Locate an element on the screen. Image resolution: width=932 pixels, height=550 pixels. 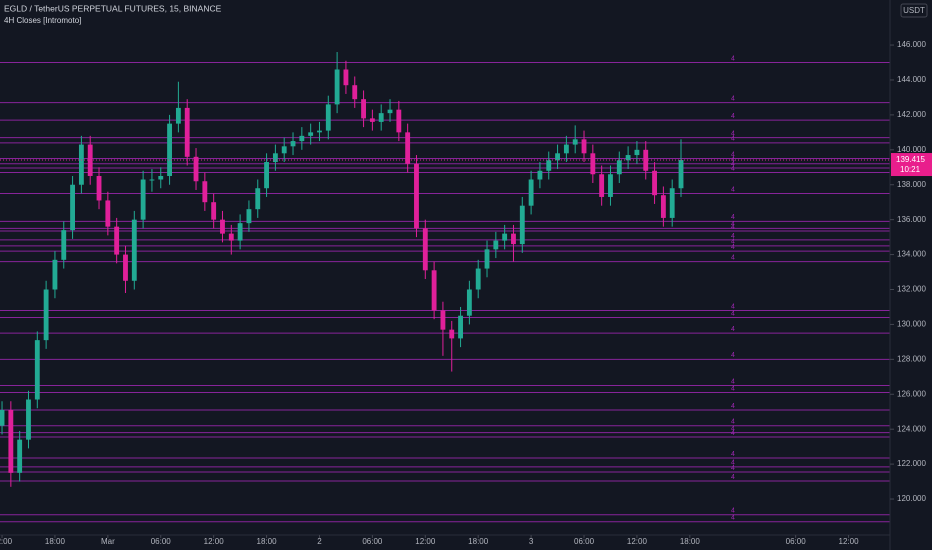
currency-button is located at coordinates (914, 10).